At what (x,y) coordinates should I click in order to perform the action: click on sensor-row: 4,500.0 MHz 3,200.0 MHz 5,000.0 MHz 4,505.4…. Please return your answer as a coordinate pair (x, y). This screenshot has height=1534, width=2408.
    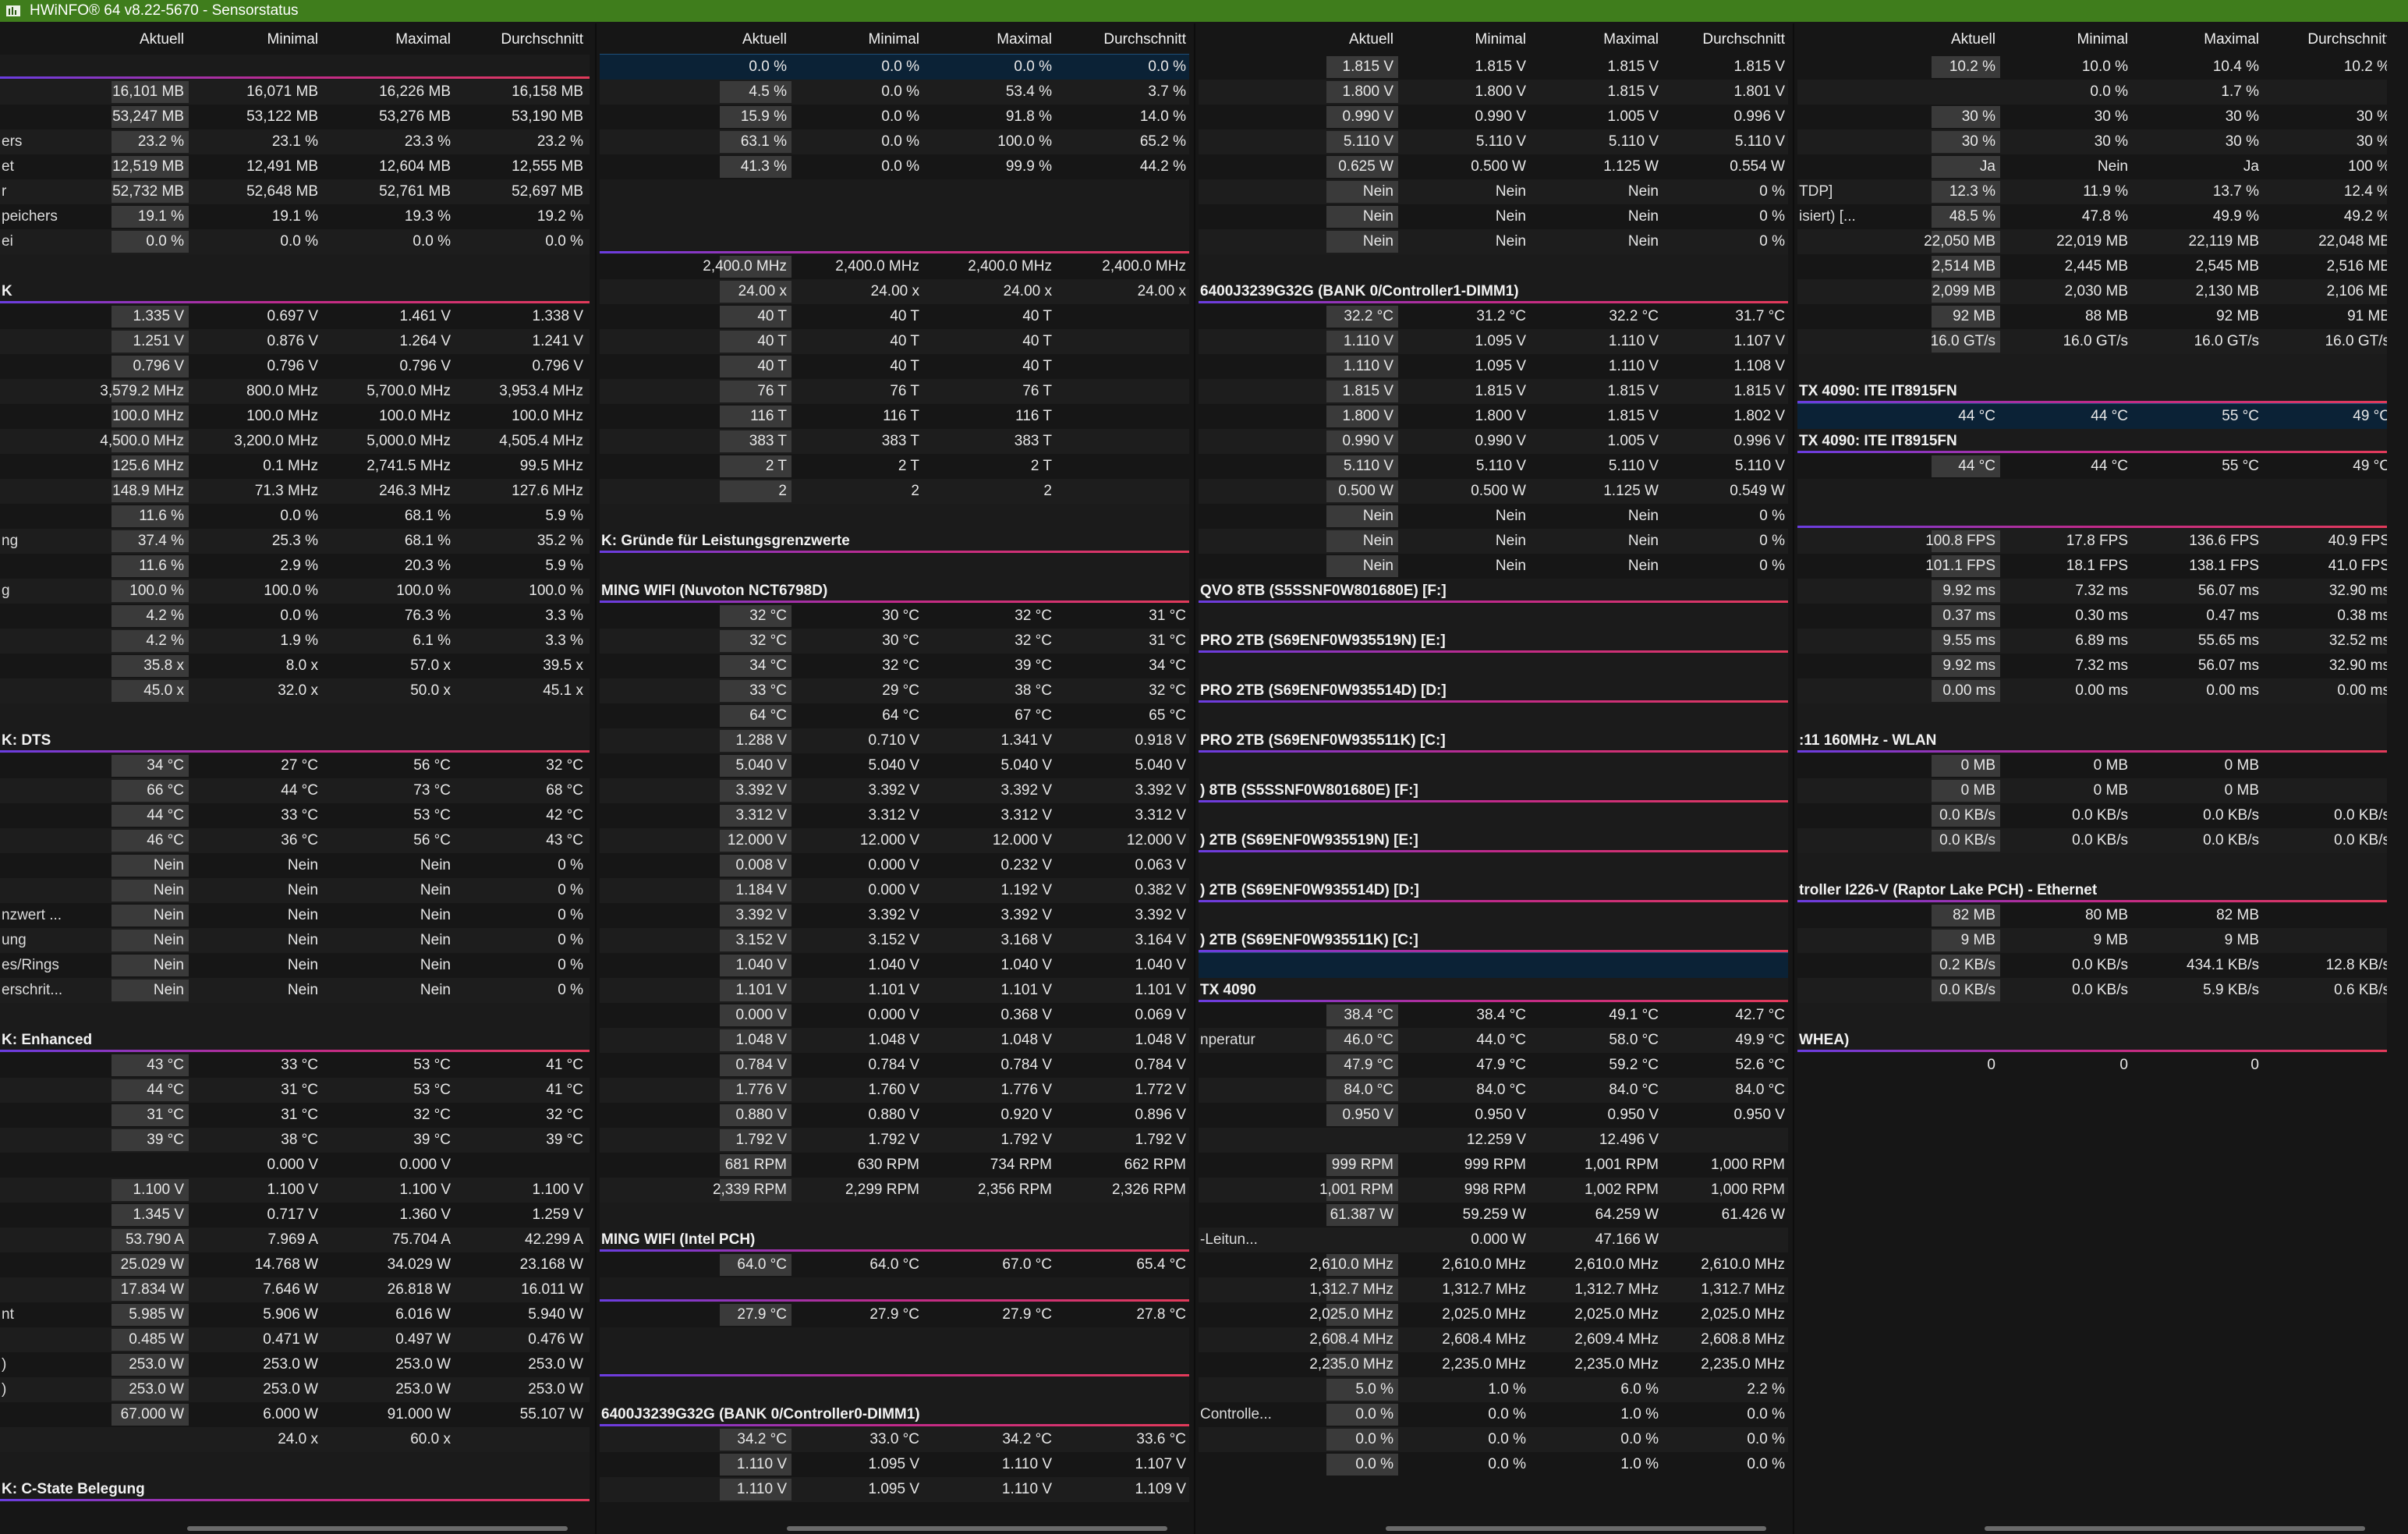
    Looking at the image, I should click on (295, 441).